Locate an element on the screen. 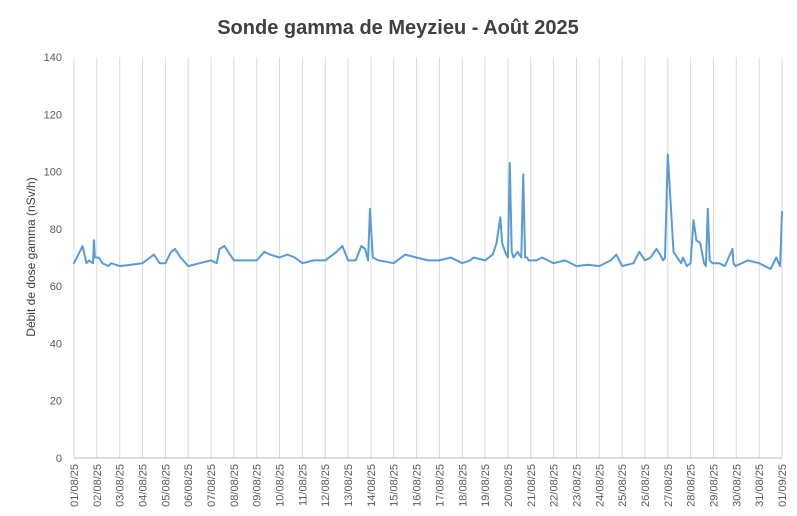  x-tick-label: 12/08/25 is located at coordinates (326, 485).